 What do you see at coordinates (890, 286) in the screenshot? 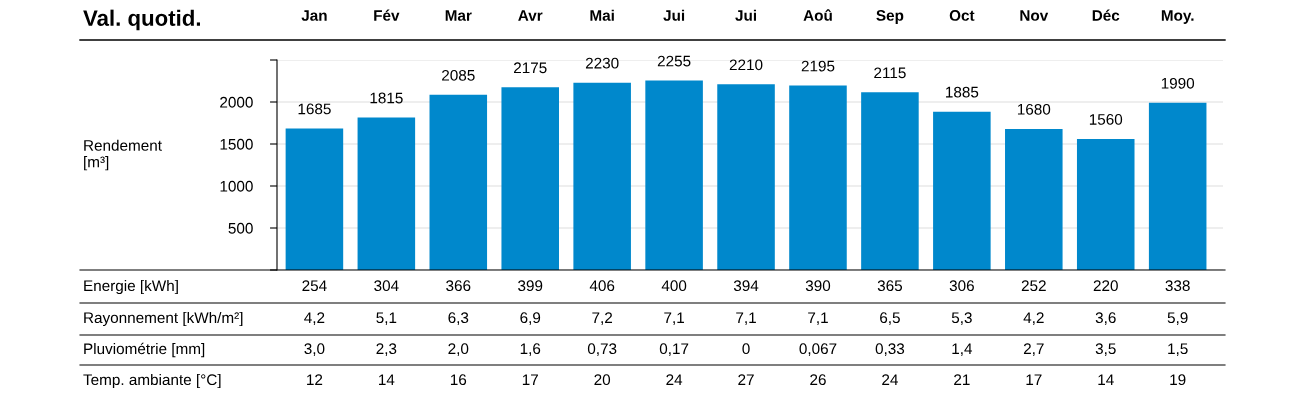
I see `text: 365` at bounding box center [890, 286].